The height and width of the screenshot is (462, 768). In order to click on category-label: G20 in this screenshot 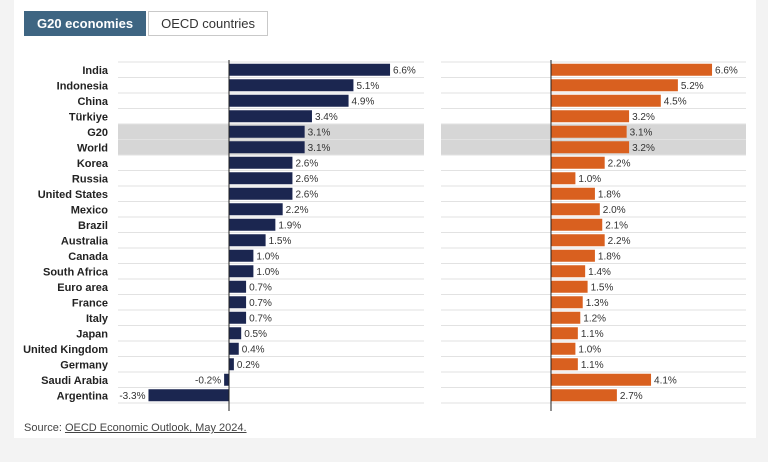, I will do `click(97, 133)`.